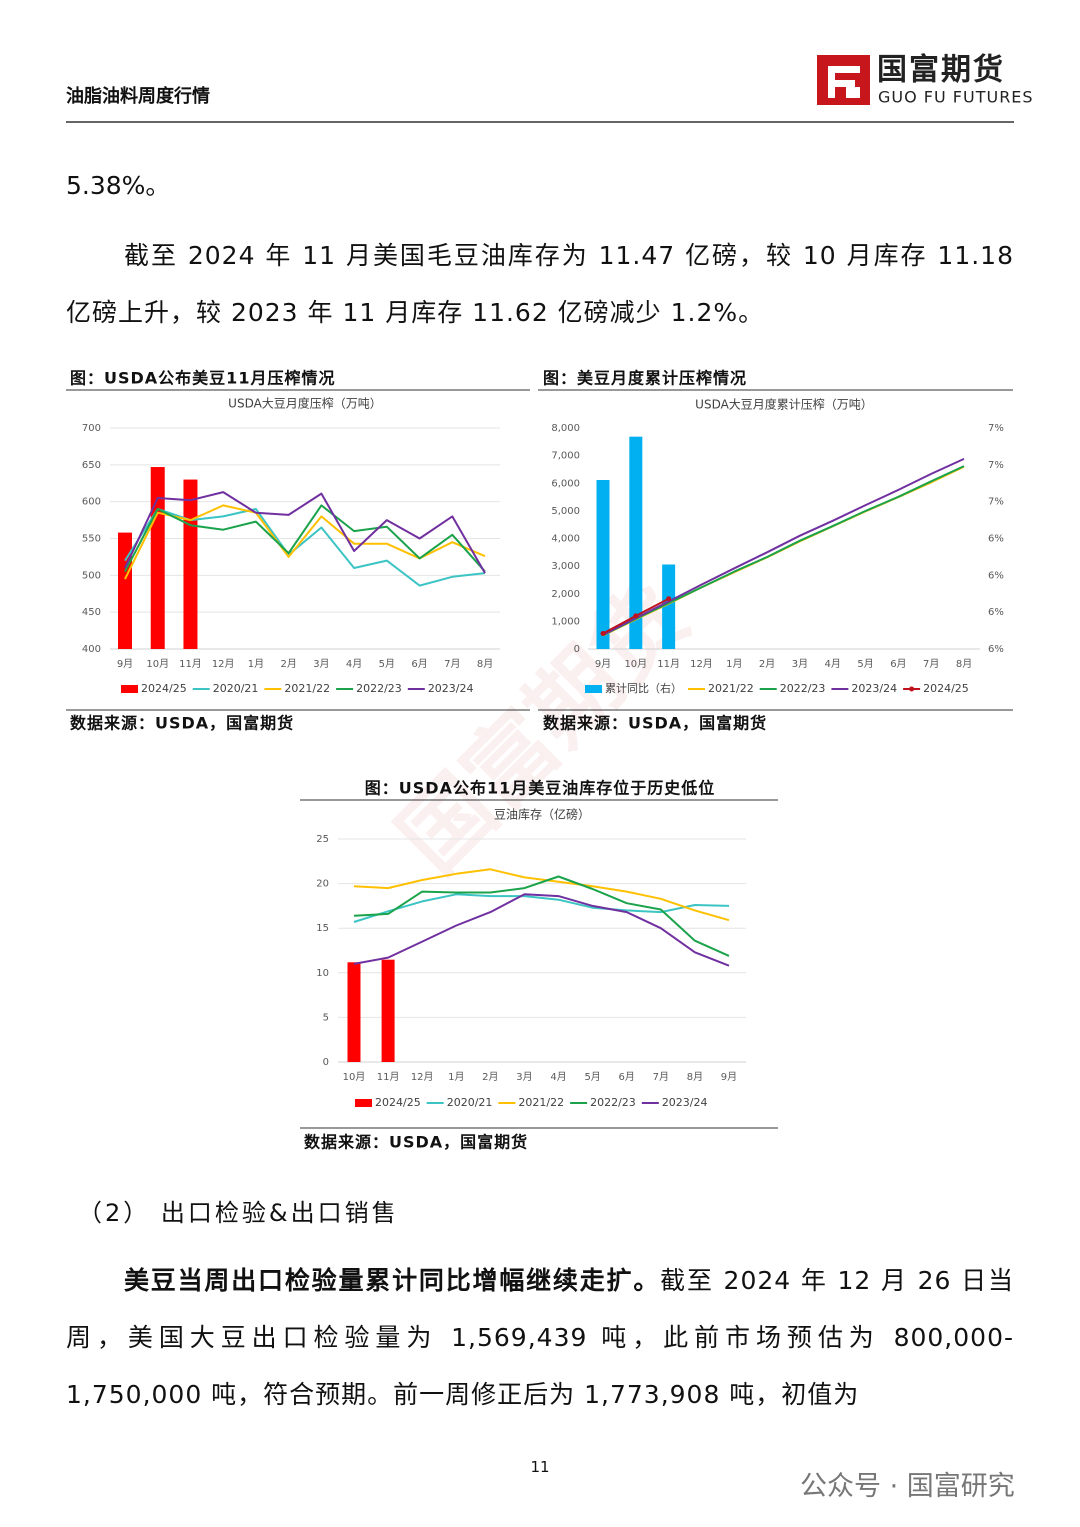  Describe the element at coordinates (91, 428) in the screenshot. I see `y-tick-label: 700` at that location.